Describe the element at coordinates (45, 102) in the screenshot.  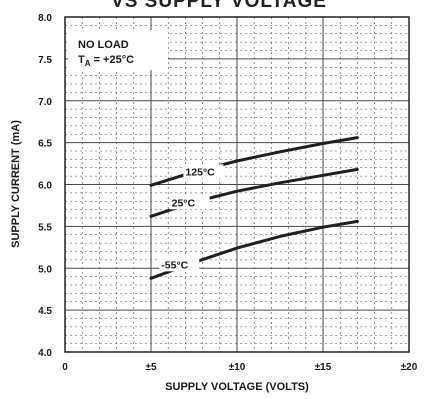
I see `y-tick-label: 7.0` at that location.